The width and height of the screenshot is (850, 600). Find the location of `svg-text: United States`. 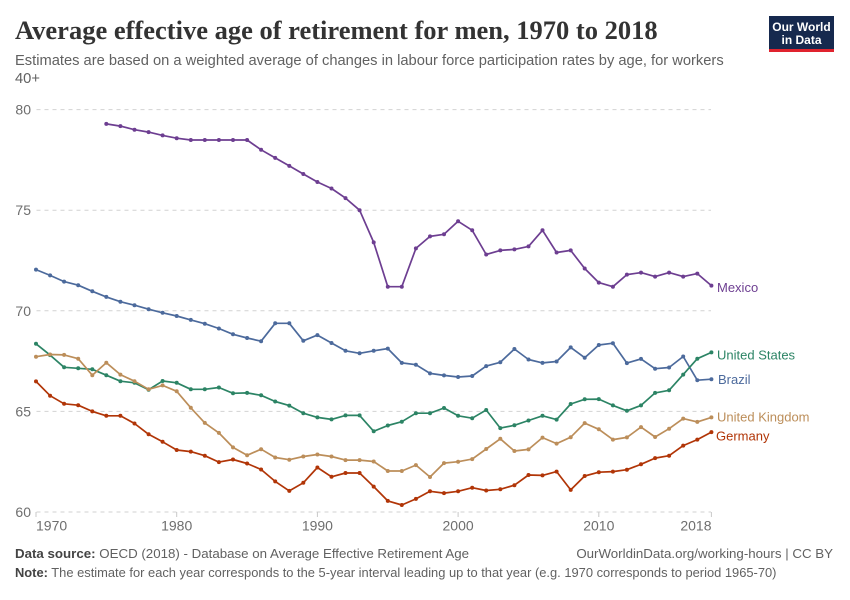

svg-text: United States is located at coordinates (756, 355).